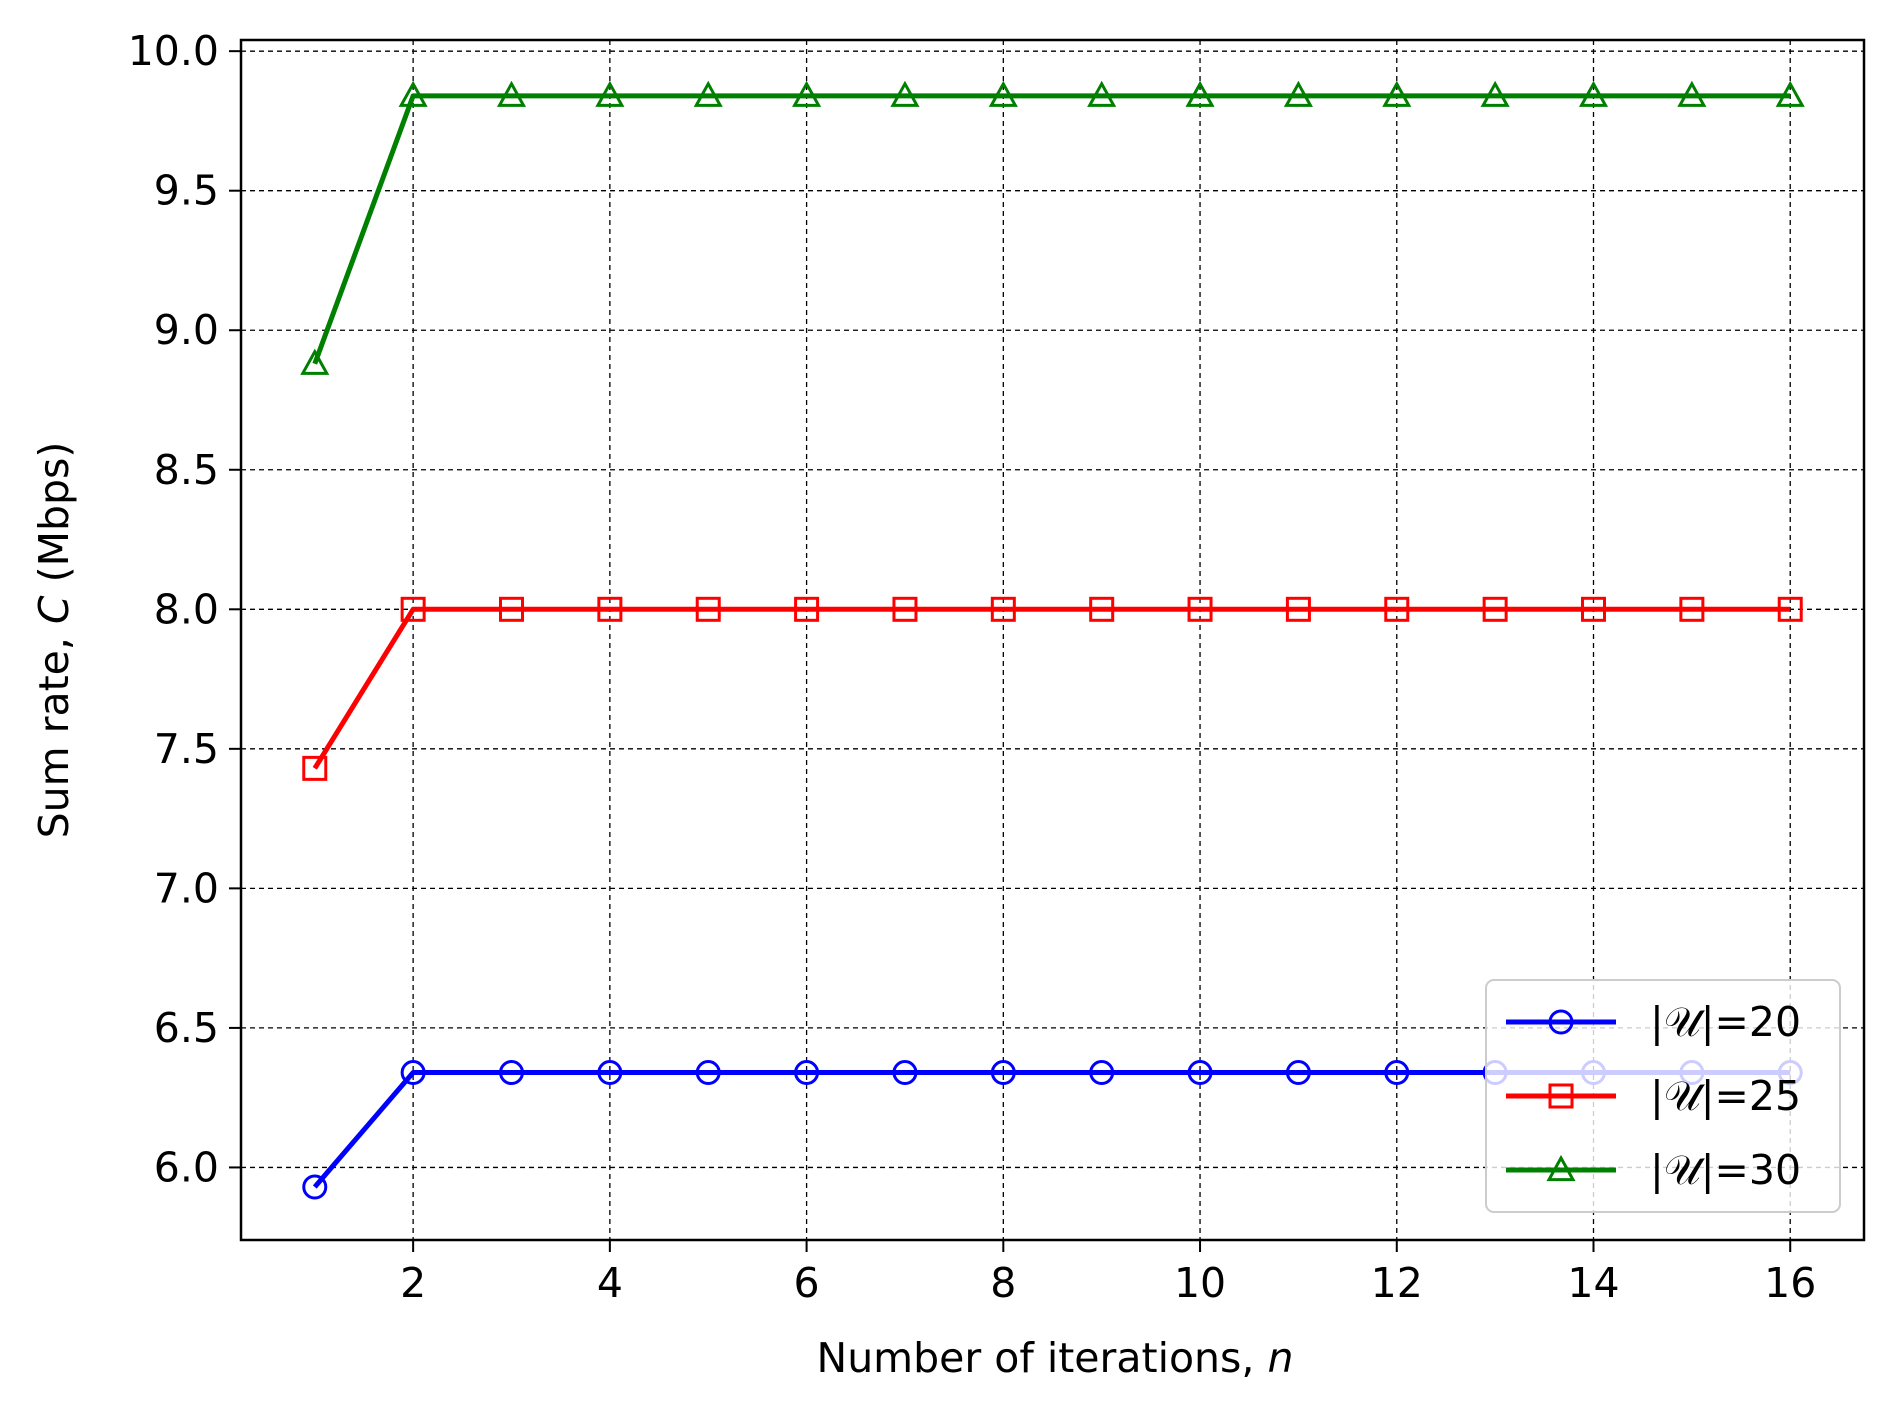 The width and height of the screenshot is (1885, 1407). I want to click on y-tick-label: 6.5, so click(186, 1028).